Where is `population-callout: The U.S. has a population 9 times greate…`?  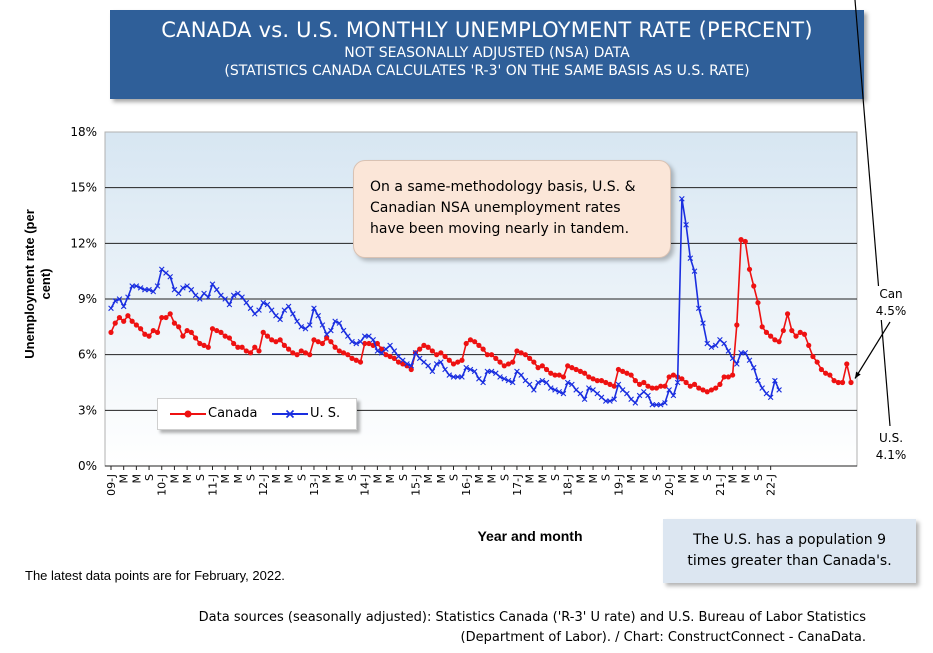 population-callout: The U.S. has a population 9 times greate… is located at coordinates (789, 551).